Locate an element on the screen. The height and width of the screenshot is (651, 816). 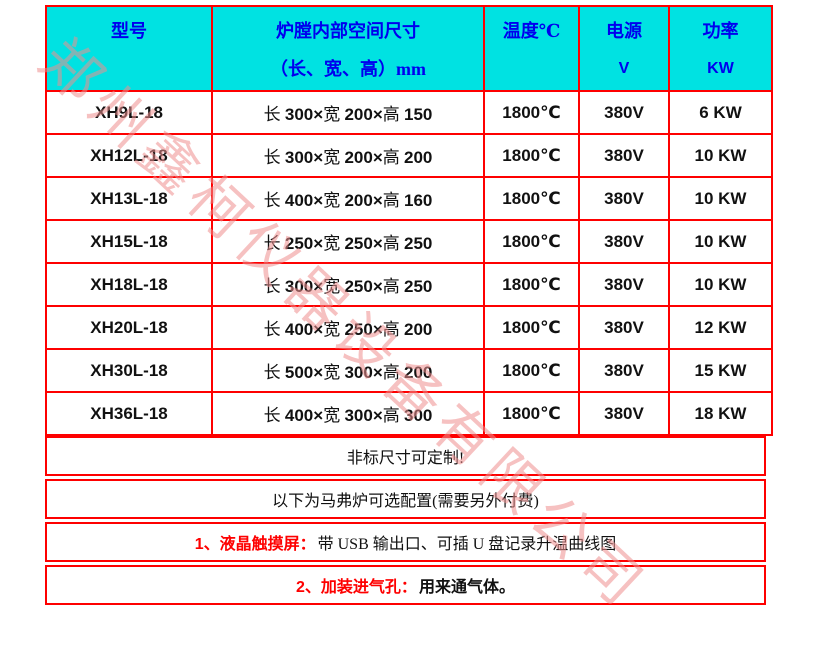
spec-row: XH36L-18 长 400×宽 300×高 300 1800℃ 380V 18 KW is located at coordinates (409, 413).